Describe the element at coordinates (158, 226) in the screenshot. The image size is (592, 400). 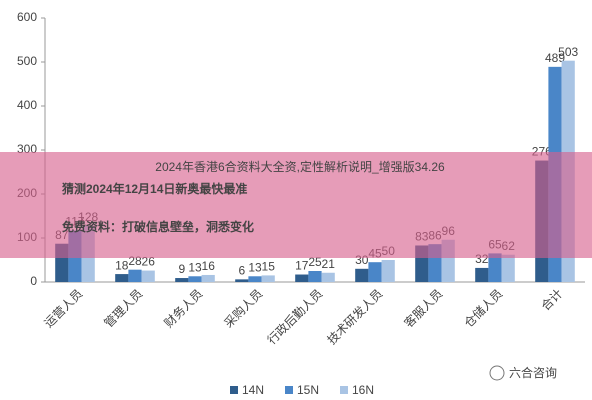
I see `banner-title: 免费资料：打破信息壁垒，洞悉变化` at that location.